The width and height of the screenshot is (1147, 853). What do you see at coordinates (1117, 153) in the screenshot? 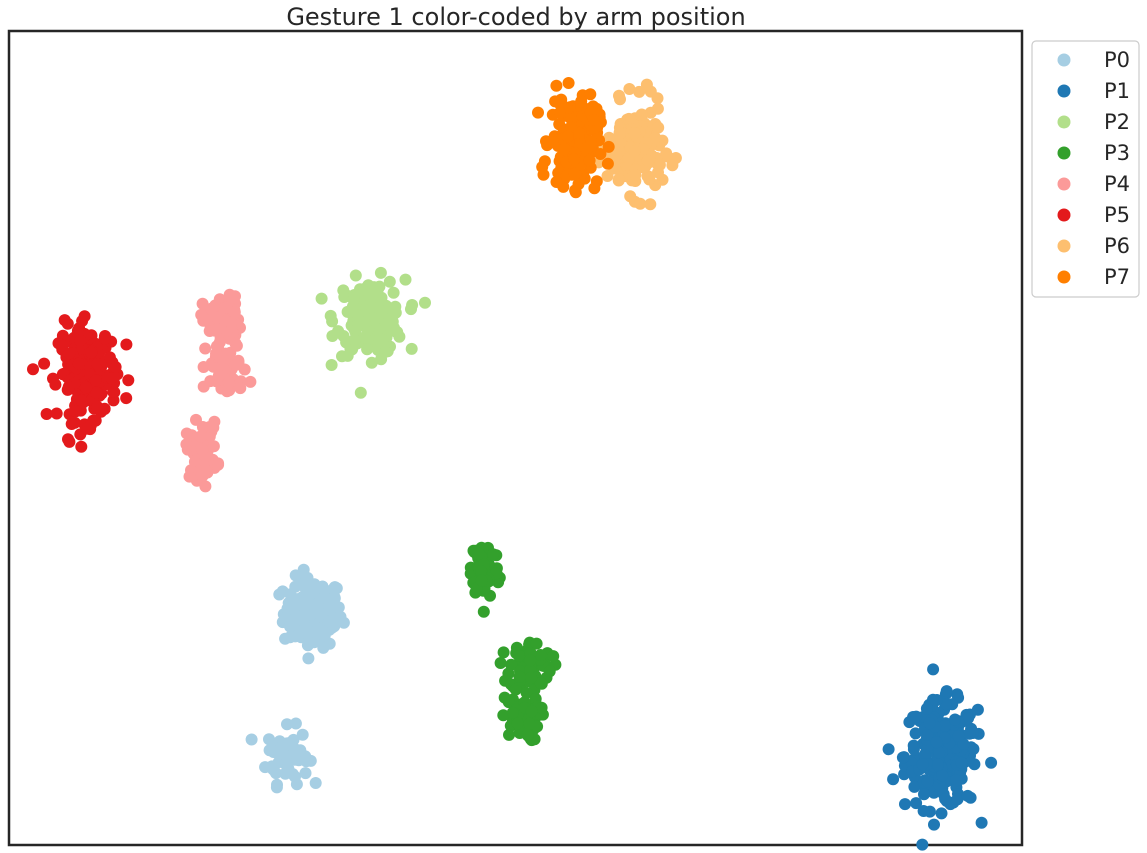
I see `legend-label: P3` at bounding box center [1117, 153].